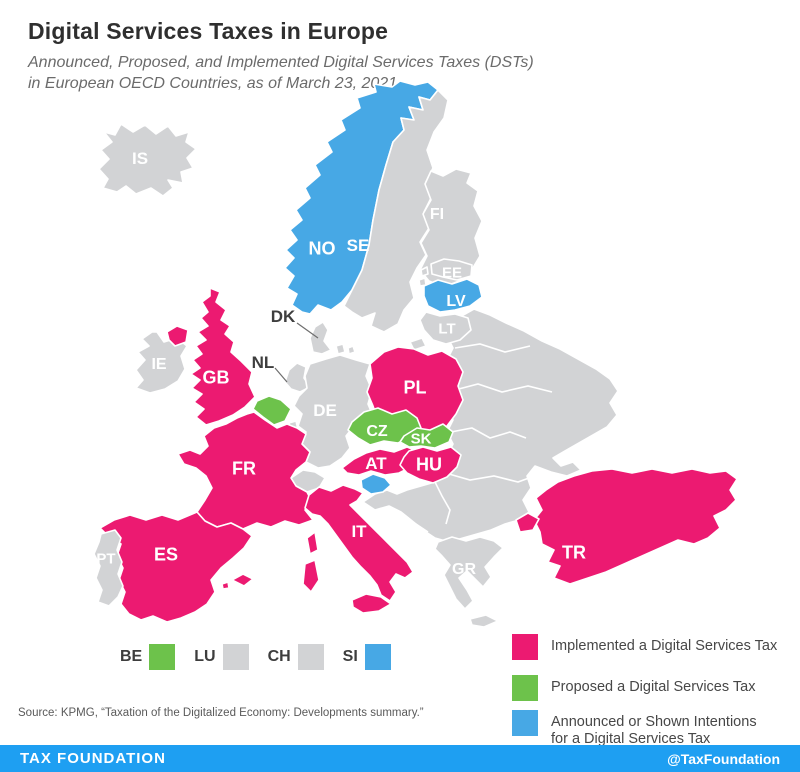 The width and height of the screenshot is (800, 772). I want to click on country-label-sk: SK, so click(421, 438).